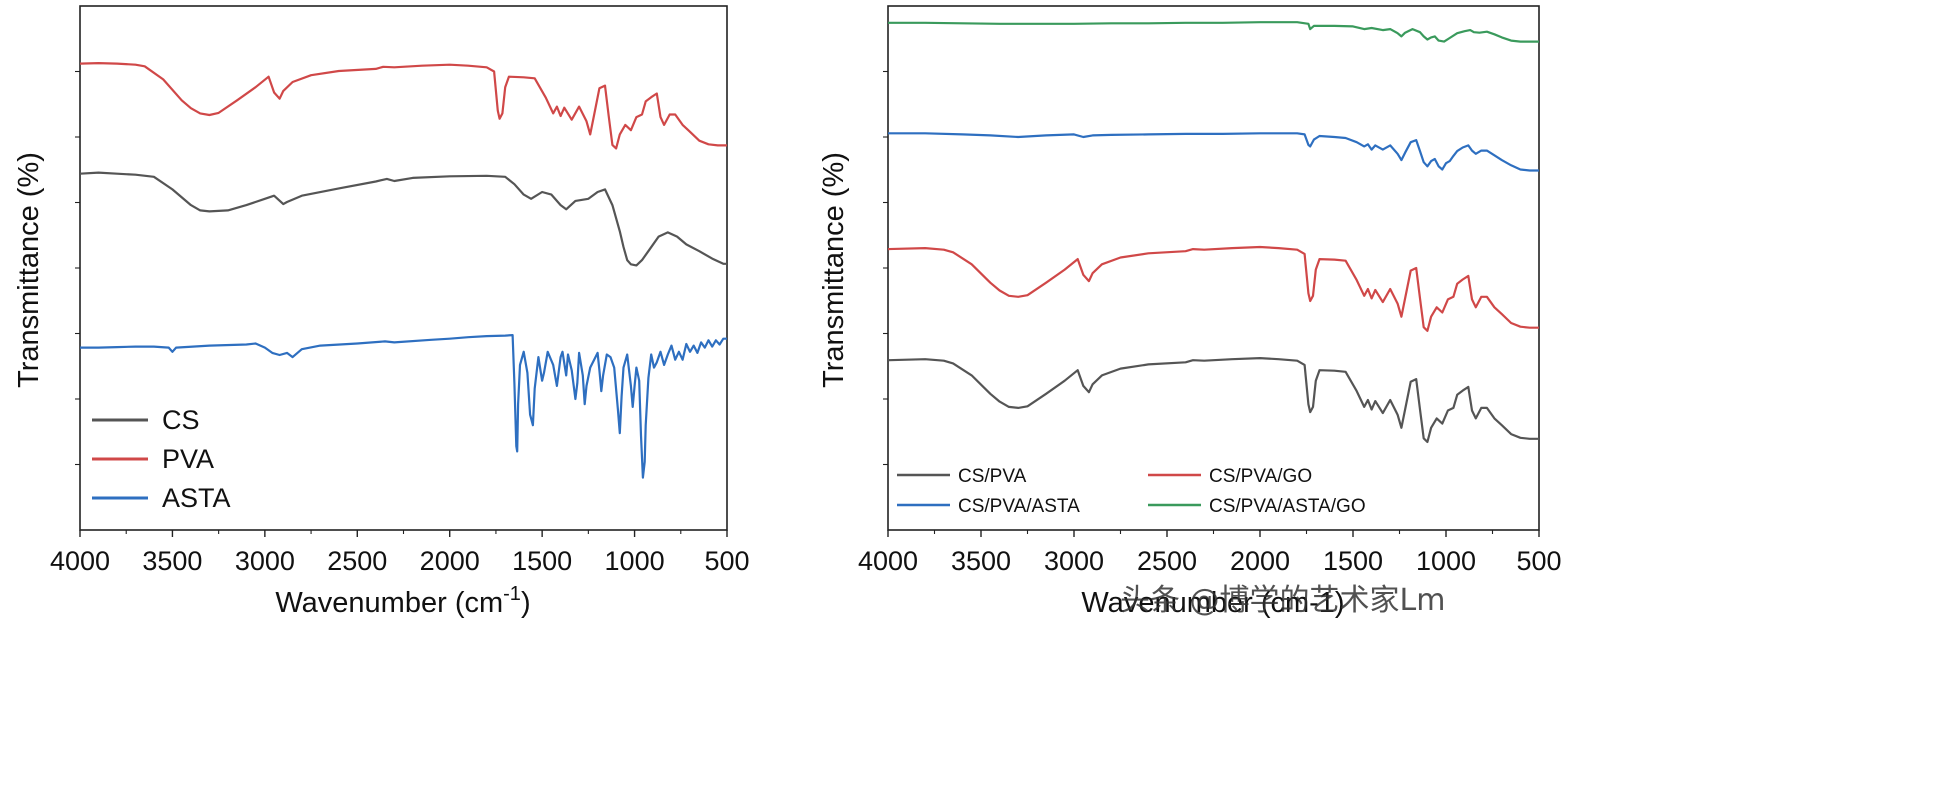  What do you see at coordinates (1213, 152) in the screenshot?
I see `series-line-cs-pva-asta` at bounding box center [1213, 152].